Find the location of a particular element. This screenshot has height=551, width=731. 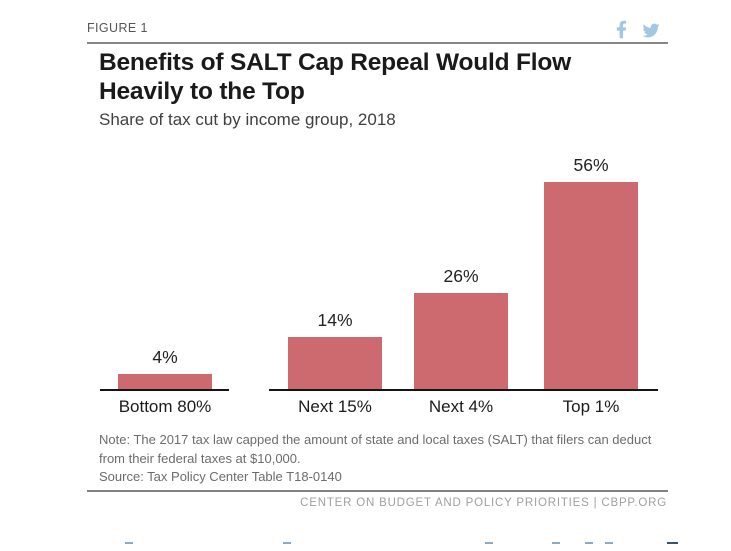

footer-divider is located at coordinates (377, 491).